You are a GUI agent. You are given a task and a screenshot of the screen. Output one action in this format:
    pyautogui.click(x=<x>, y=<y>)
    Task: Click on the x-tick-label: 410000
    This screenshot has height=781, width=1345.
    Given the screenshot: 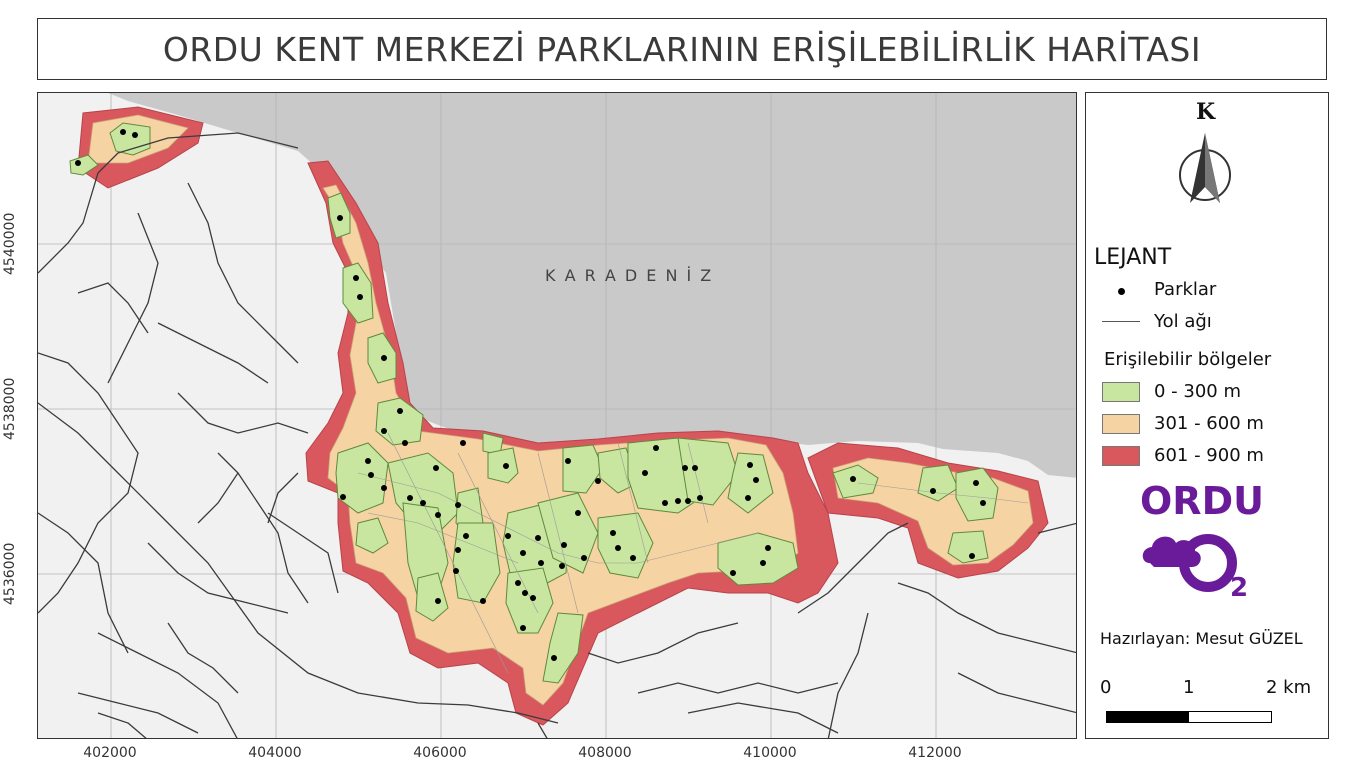 What is the action you would take?
    pyautogui.click(x=770, y=753)
    